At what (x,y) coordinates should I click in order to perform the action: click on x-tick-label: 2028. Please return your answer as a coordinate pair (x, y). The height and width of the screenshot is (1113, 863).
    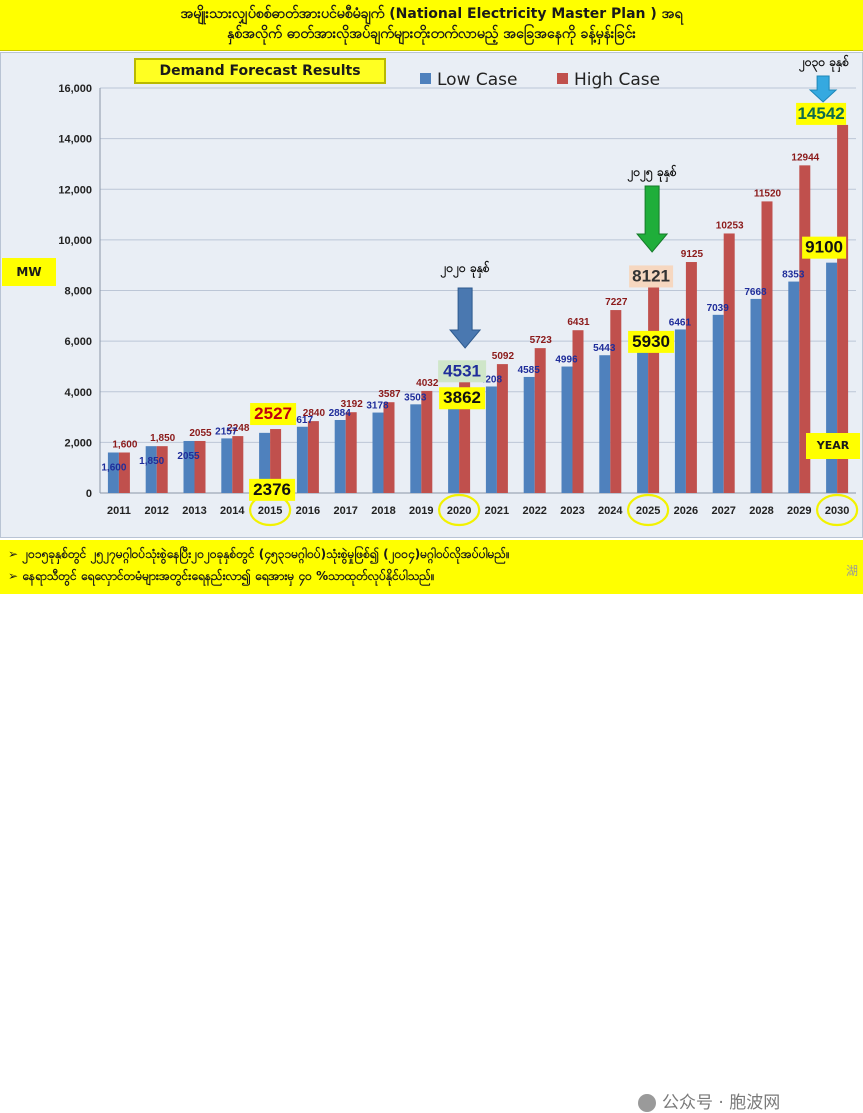
    Looking at the image, I should click on (761, 511).